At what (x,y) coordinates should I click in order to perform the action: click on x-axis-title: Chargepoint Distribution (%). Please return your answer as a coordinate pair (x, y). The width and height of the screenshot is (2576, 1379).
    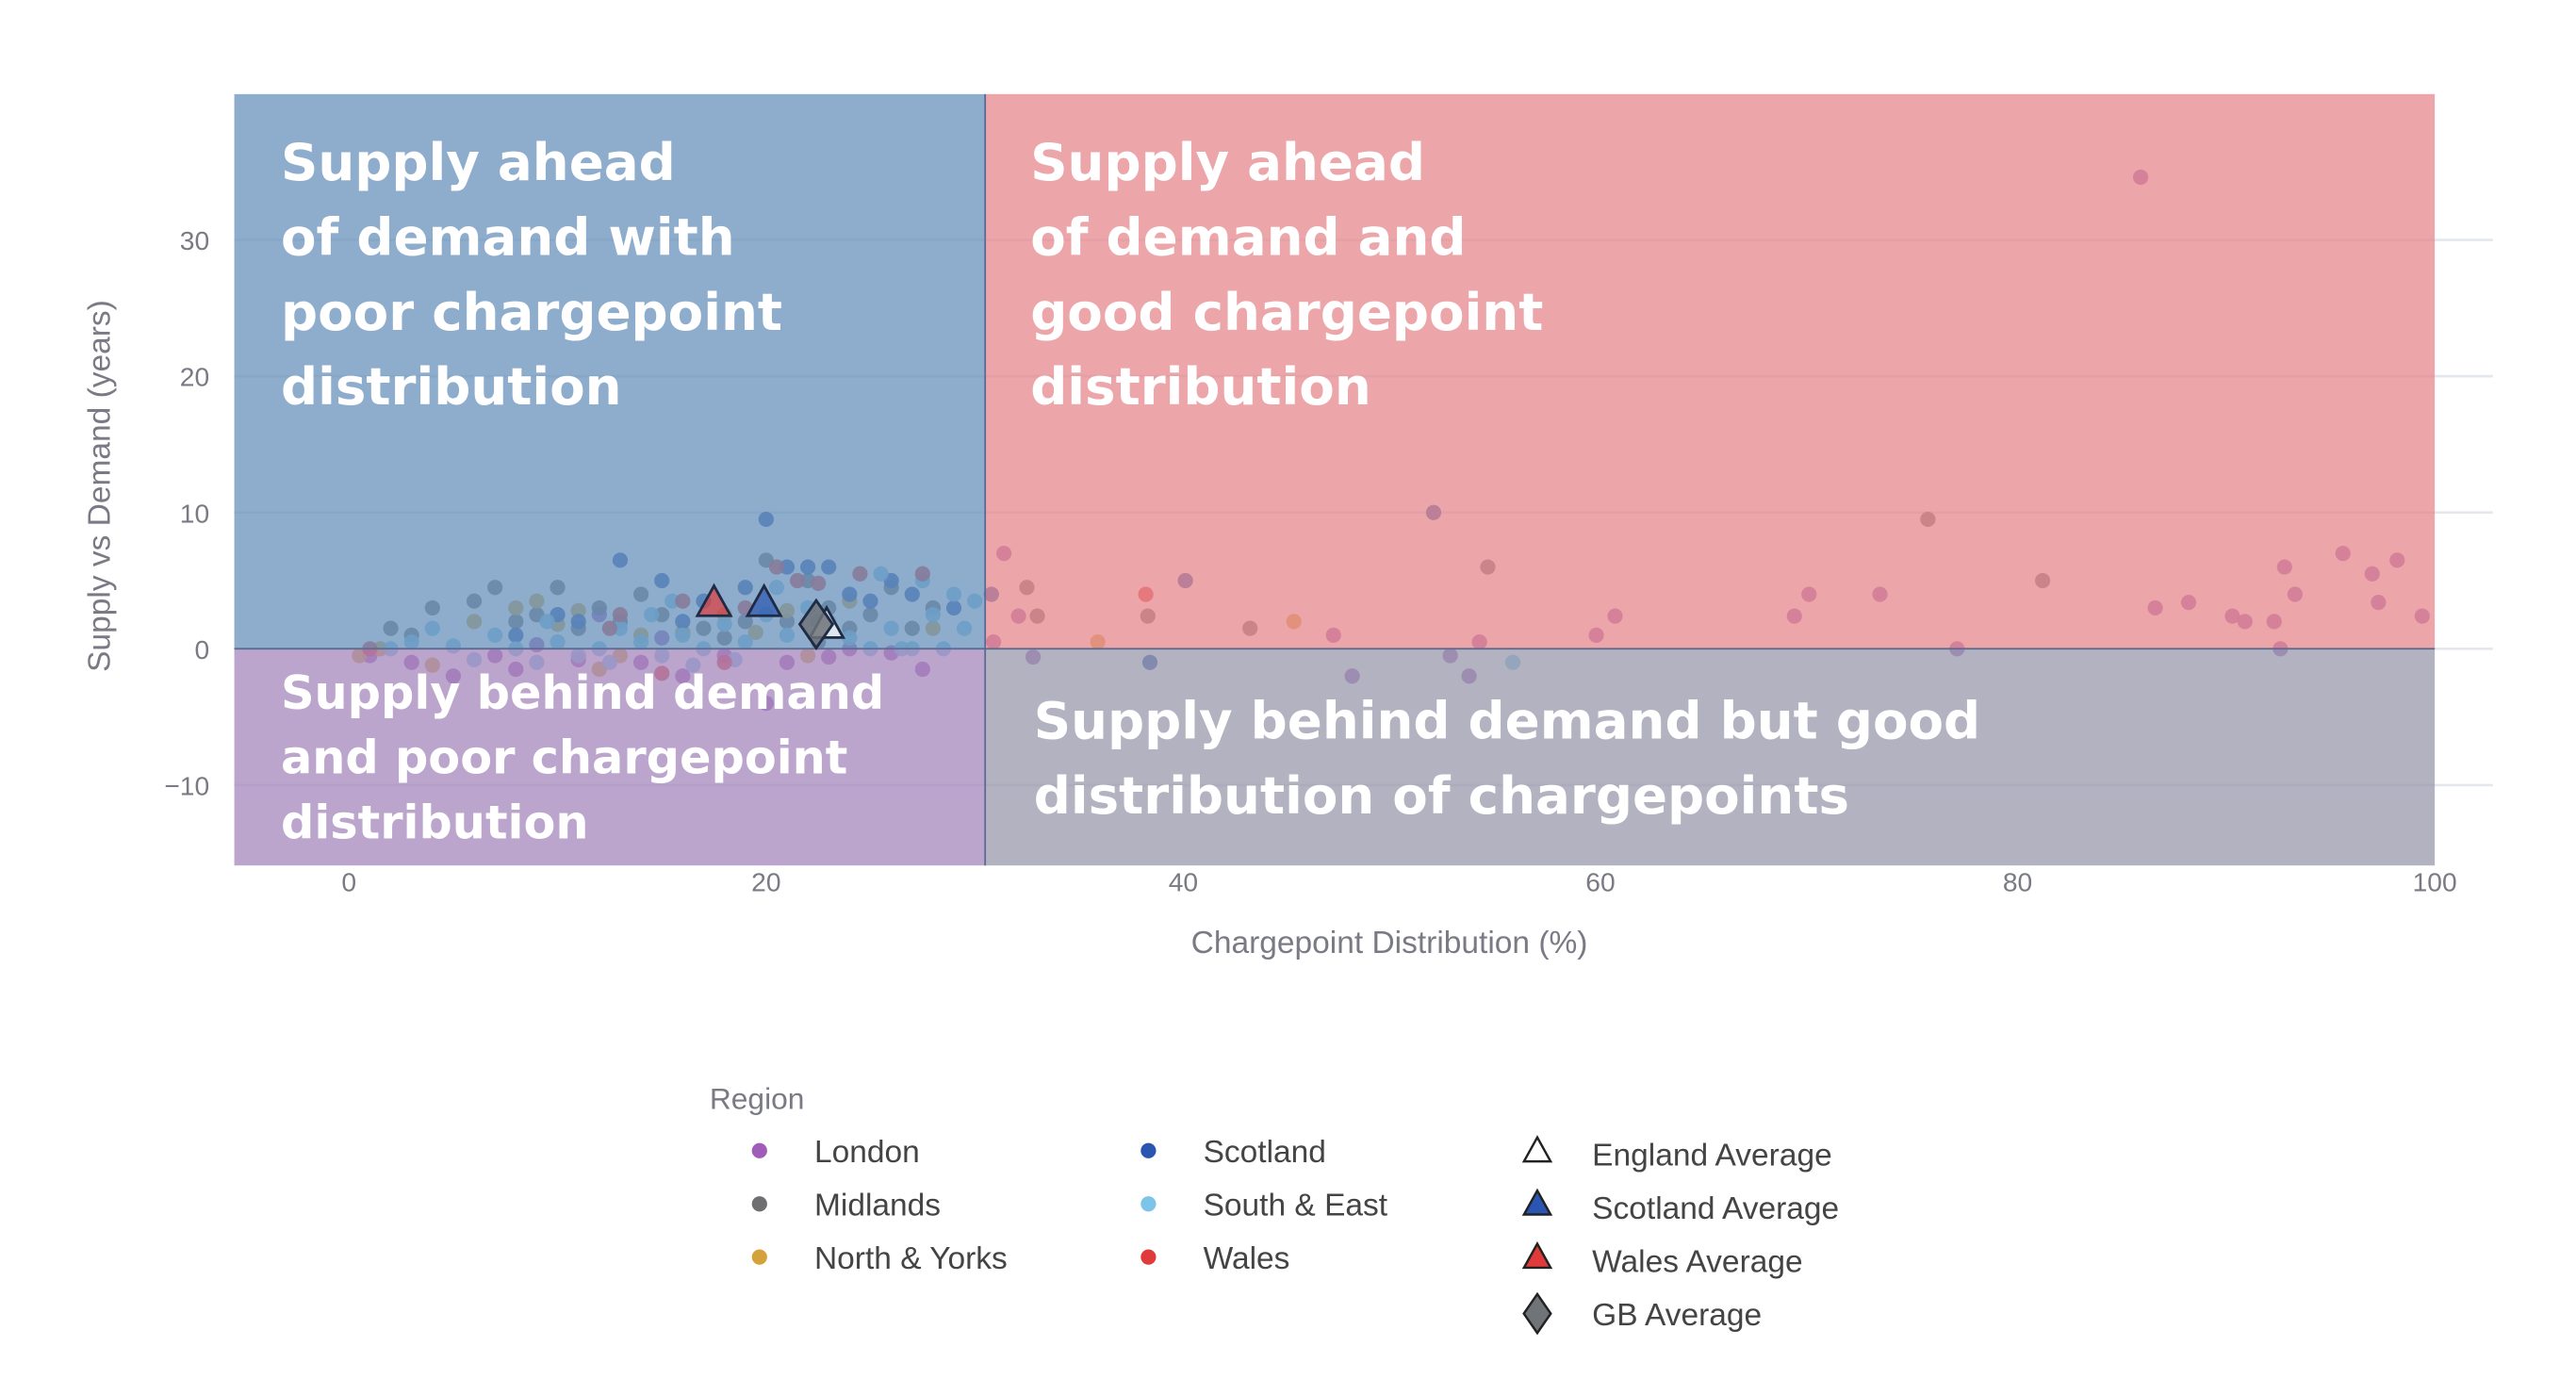
    Looking at the image, I should click on (1389, 943).